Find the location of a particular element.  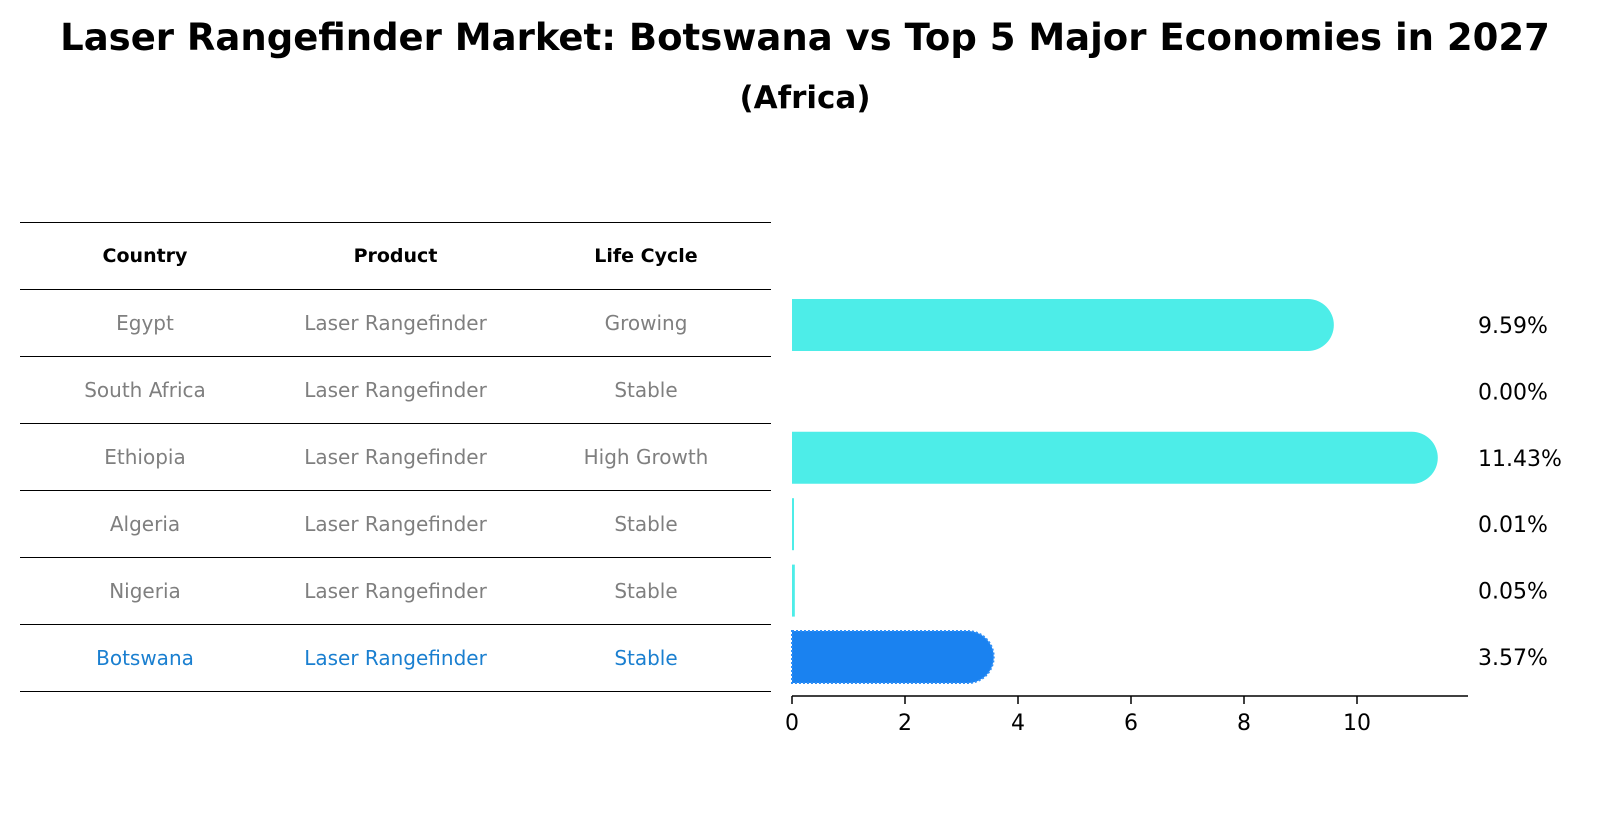

table-header-row: Country Product Life Cycle is located at coordinates (395, 255).